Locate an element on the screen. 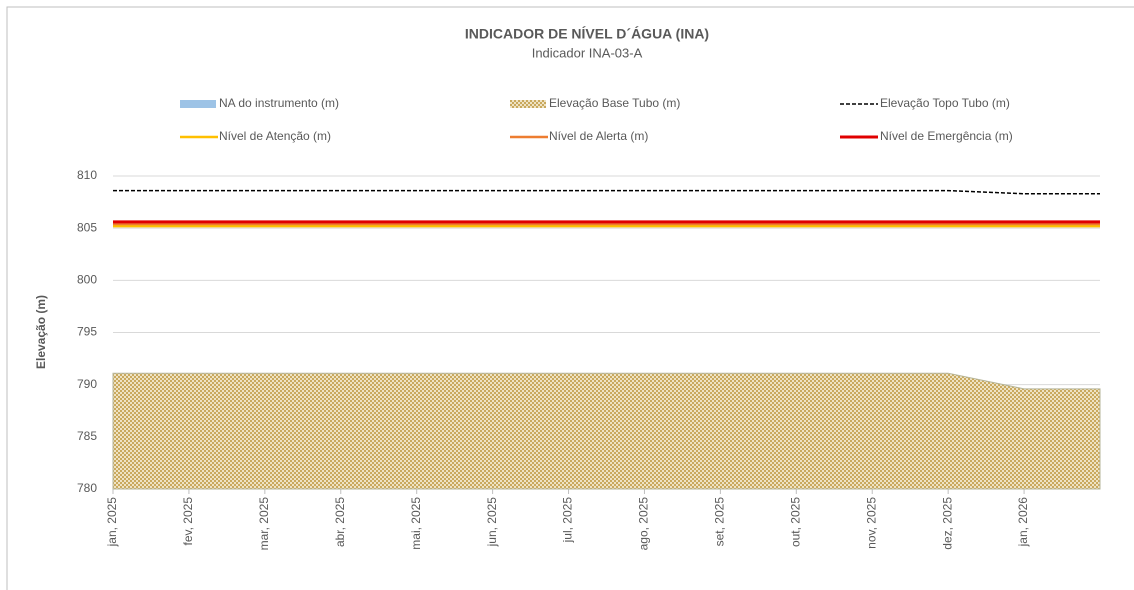  x-tick-label: jan, 2026 is located at coordinates (1023, 522).